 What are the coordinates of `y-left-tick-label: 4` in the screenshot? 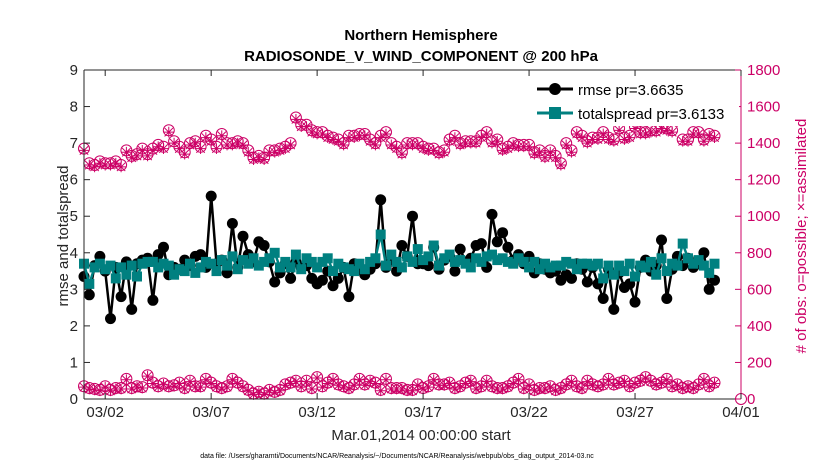 It's located at (74, 253).